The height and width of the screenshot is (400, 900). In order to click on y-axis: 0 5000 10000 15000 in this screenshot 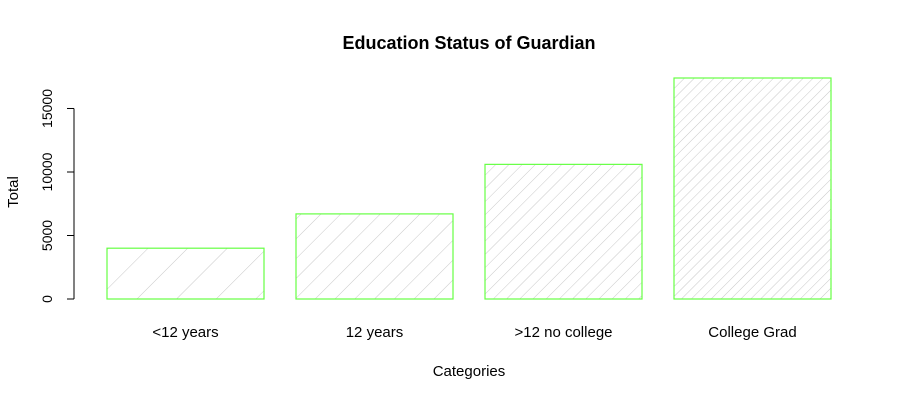, I will do `click(57, 196)`.